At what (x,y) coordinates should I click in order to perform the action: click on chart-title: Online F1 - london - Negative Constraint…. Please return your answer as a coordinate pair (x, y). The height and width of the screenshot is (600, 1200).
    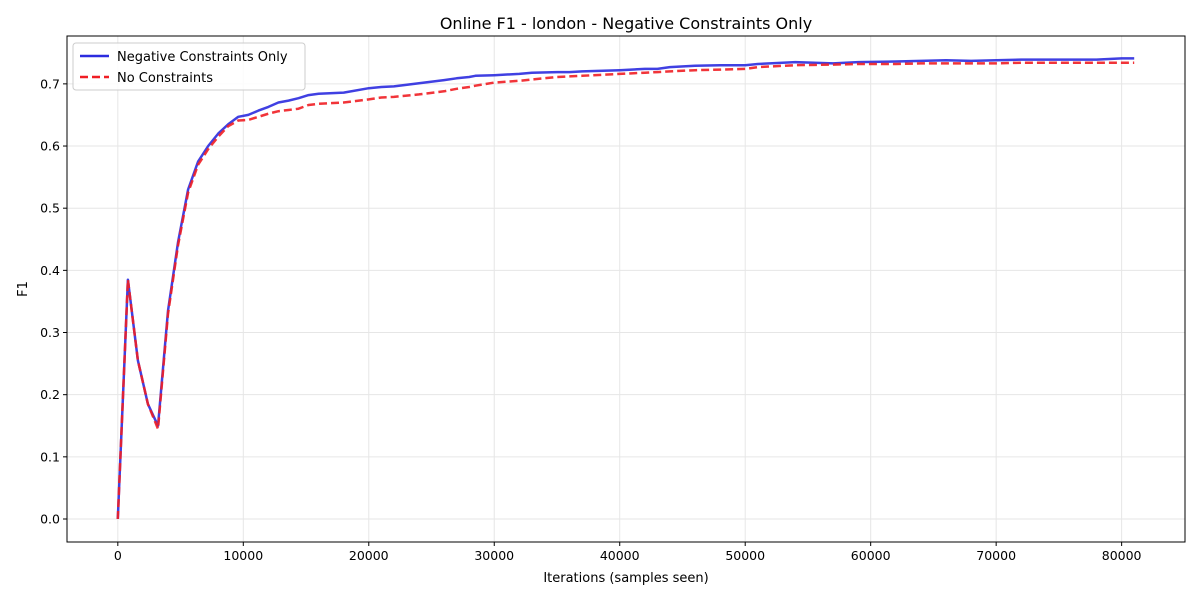
    Looking at the image, I should click on (626, 23).